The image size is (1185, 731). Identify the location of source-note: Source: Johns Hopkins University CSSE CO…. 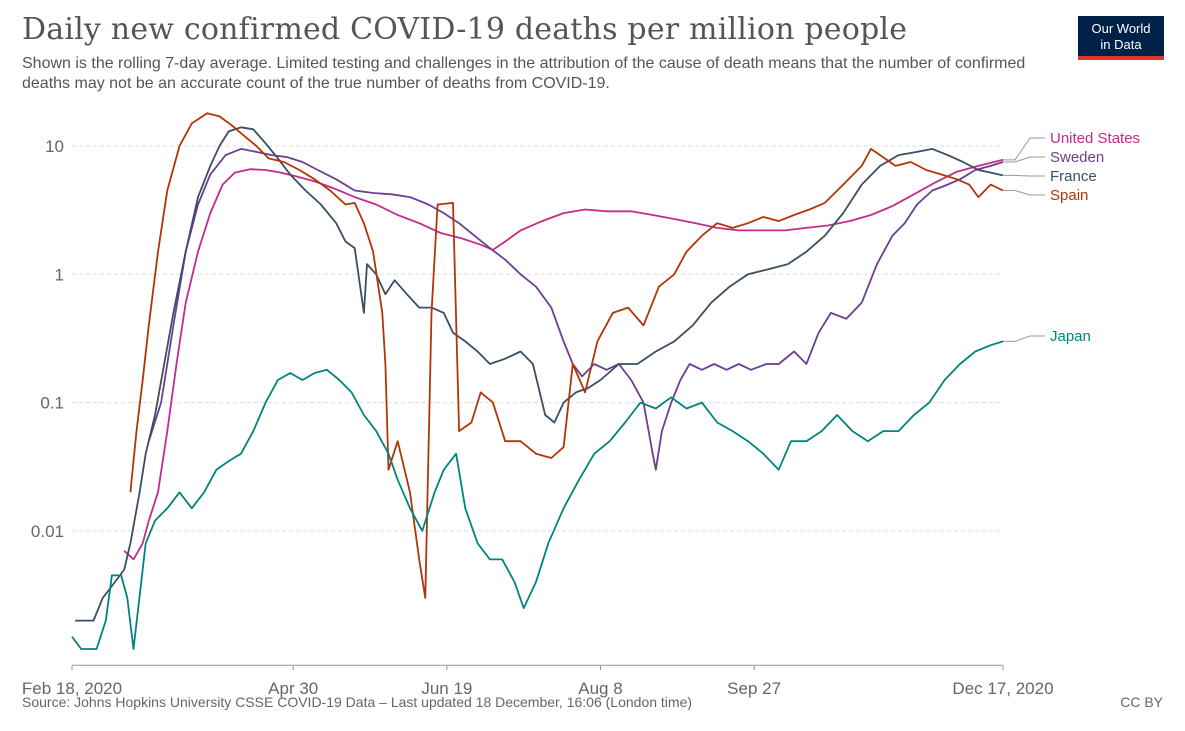
(357, 702).